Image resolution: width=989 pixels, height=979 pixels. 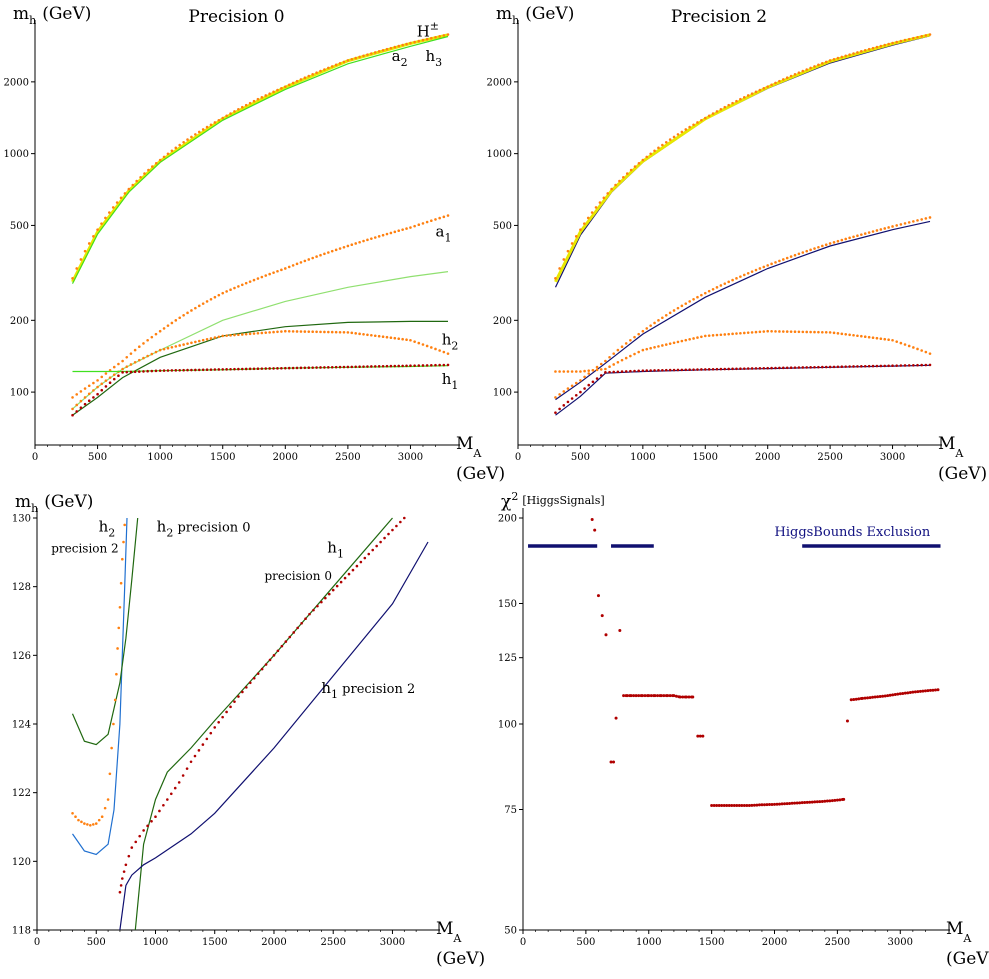 I want to click on series-a1-line, so click(x=743, y=310).